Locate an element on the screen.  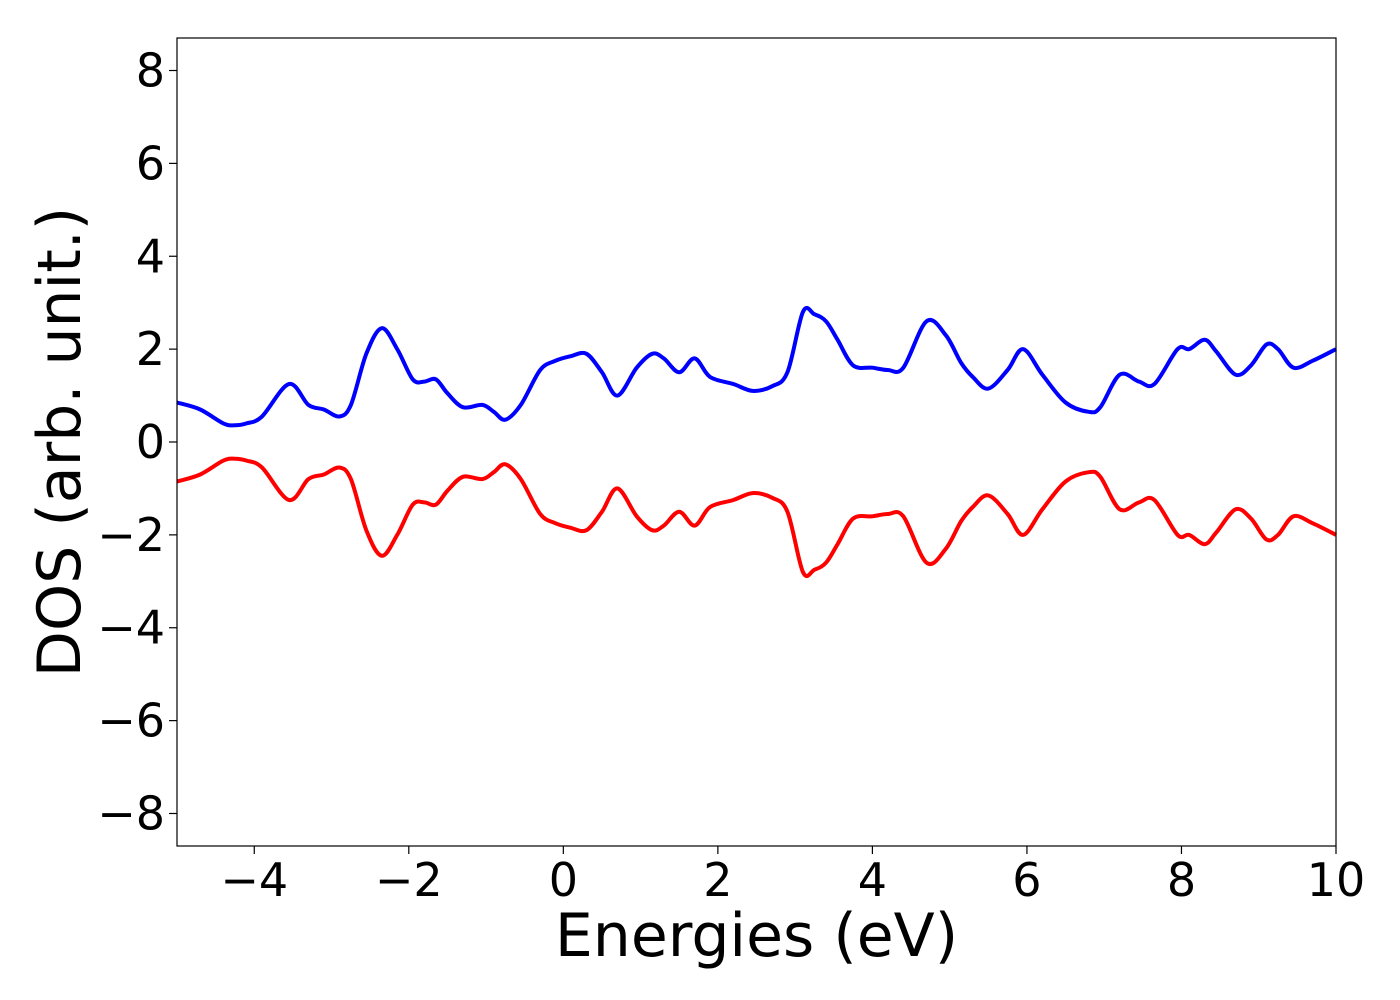
y-tick-label: 6 is located at coordinates (150, 163).